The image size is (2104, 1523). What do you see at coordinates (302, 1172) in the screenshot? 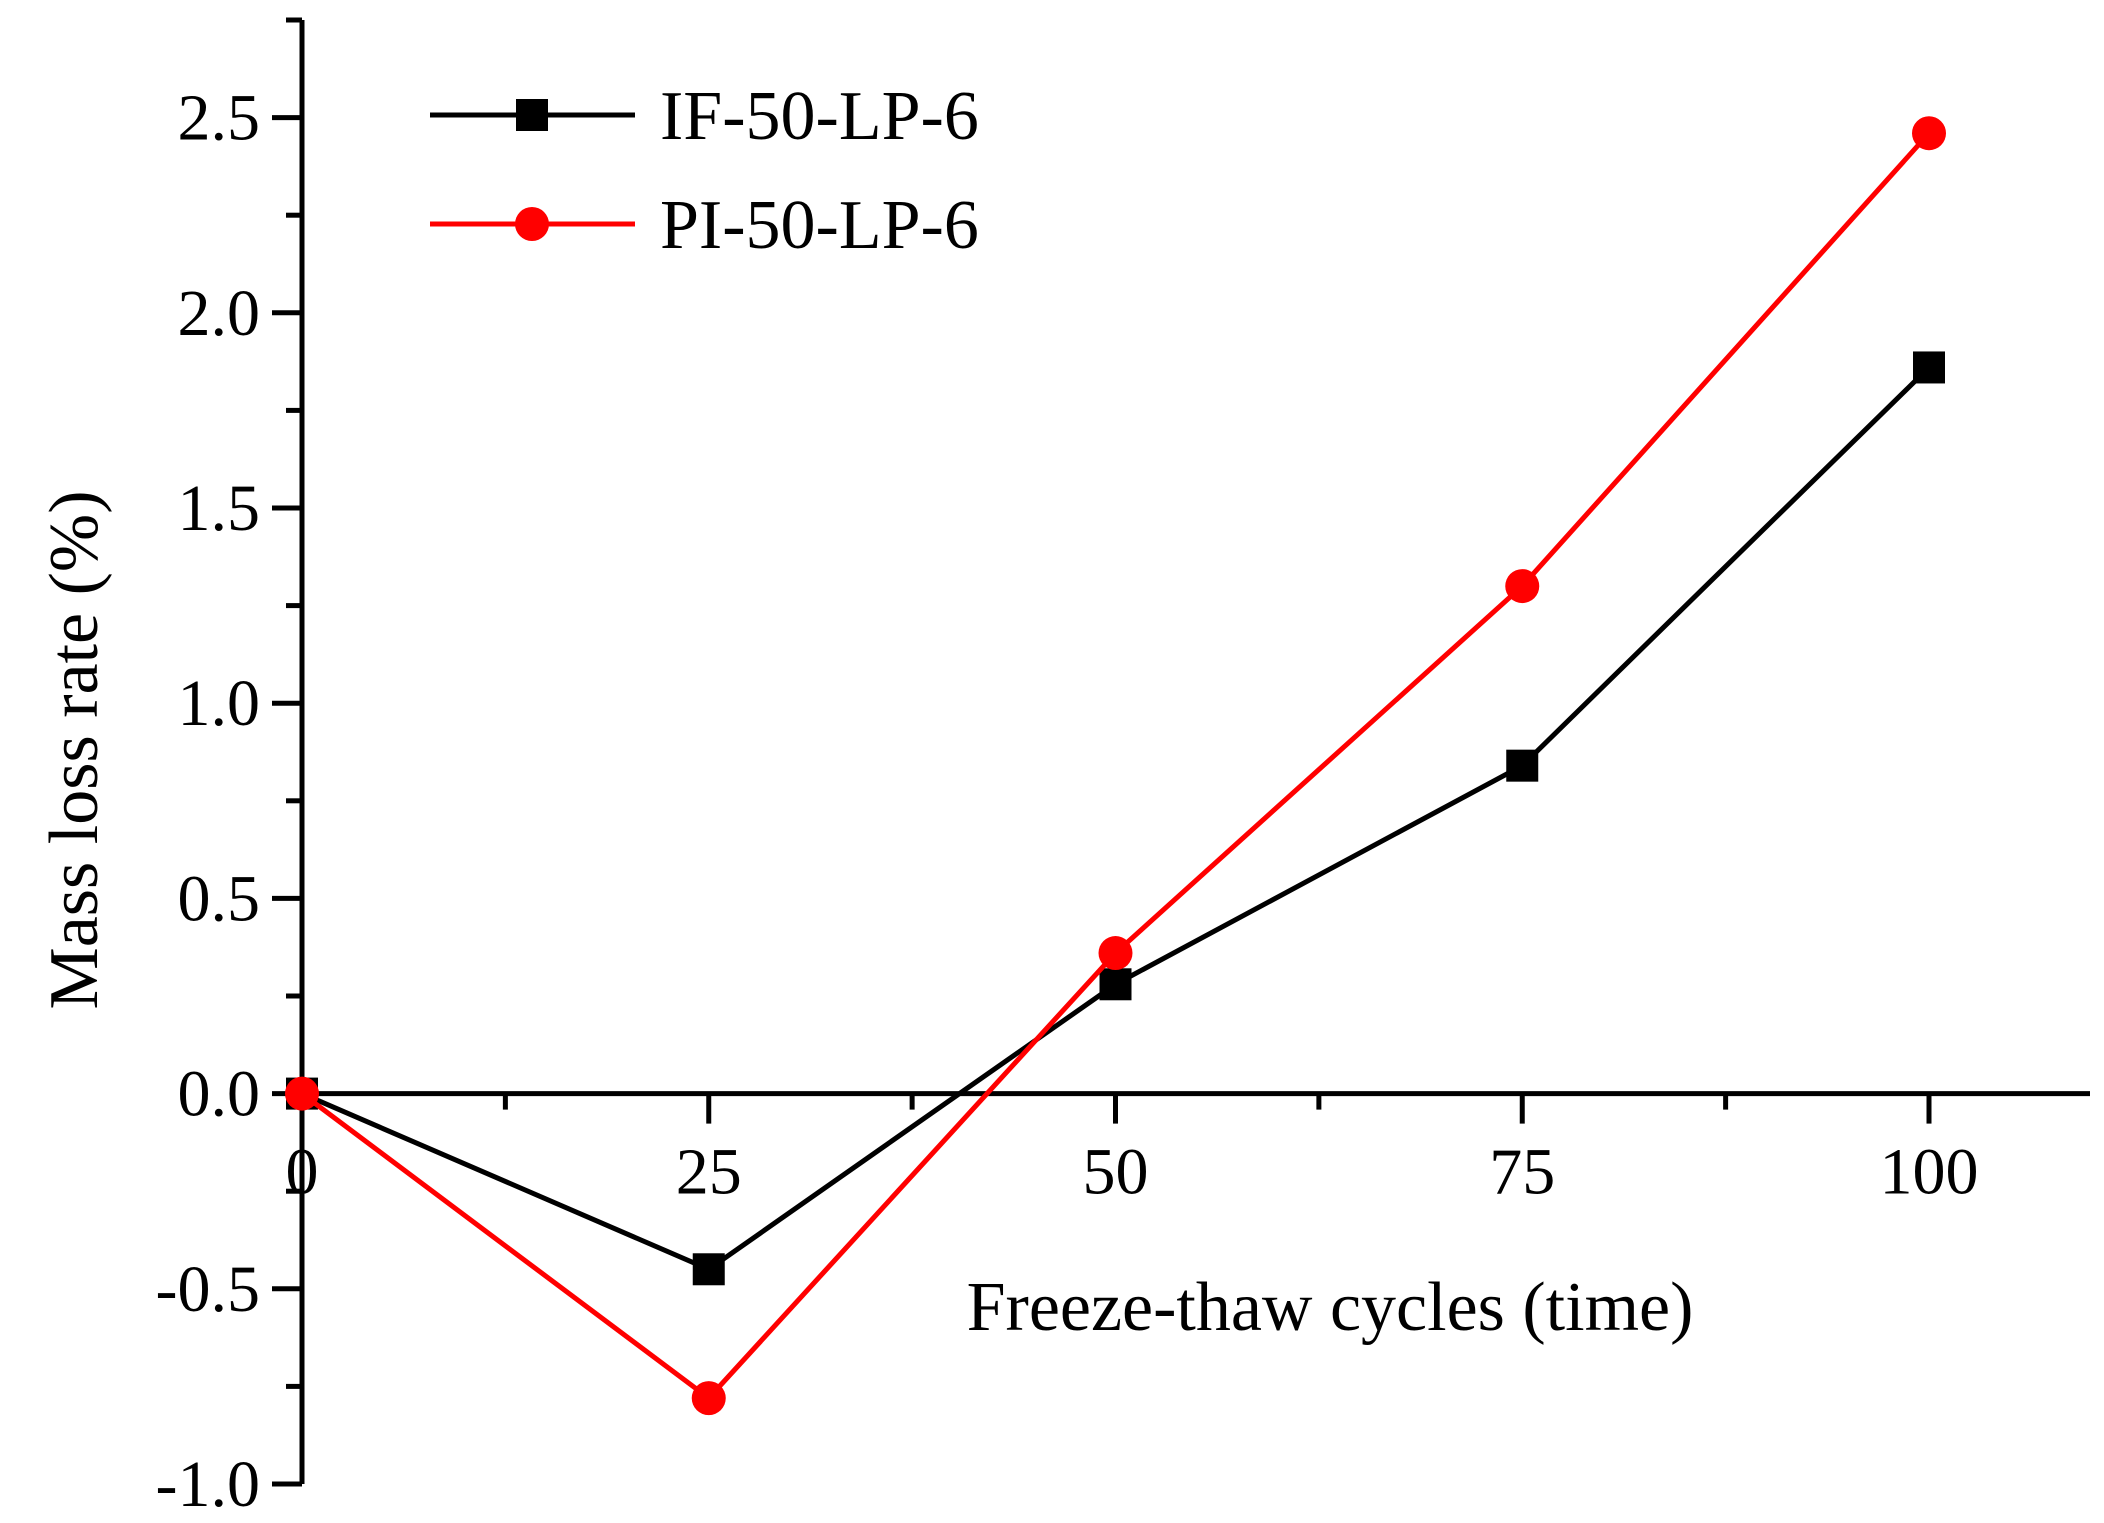
I see `x-tick-label: 0` at bounding box center [302, 1172].